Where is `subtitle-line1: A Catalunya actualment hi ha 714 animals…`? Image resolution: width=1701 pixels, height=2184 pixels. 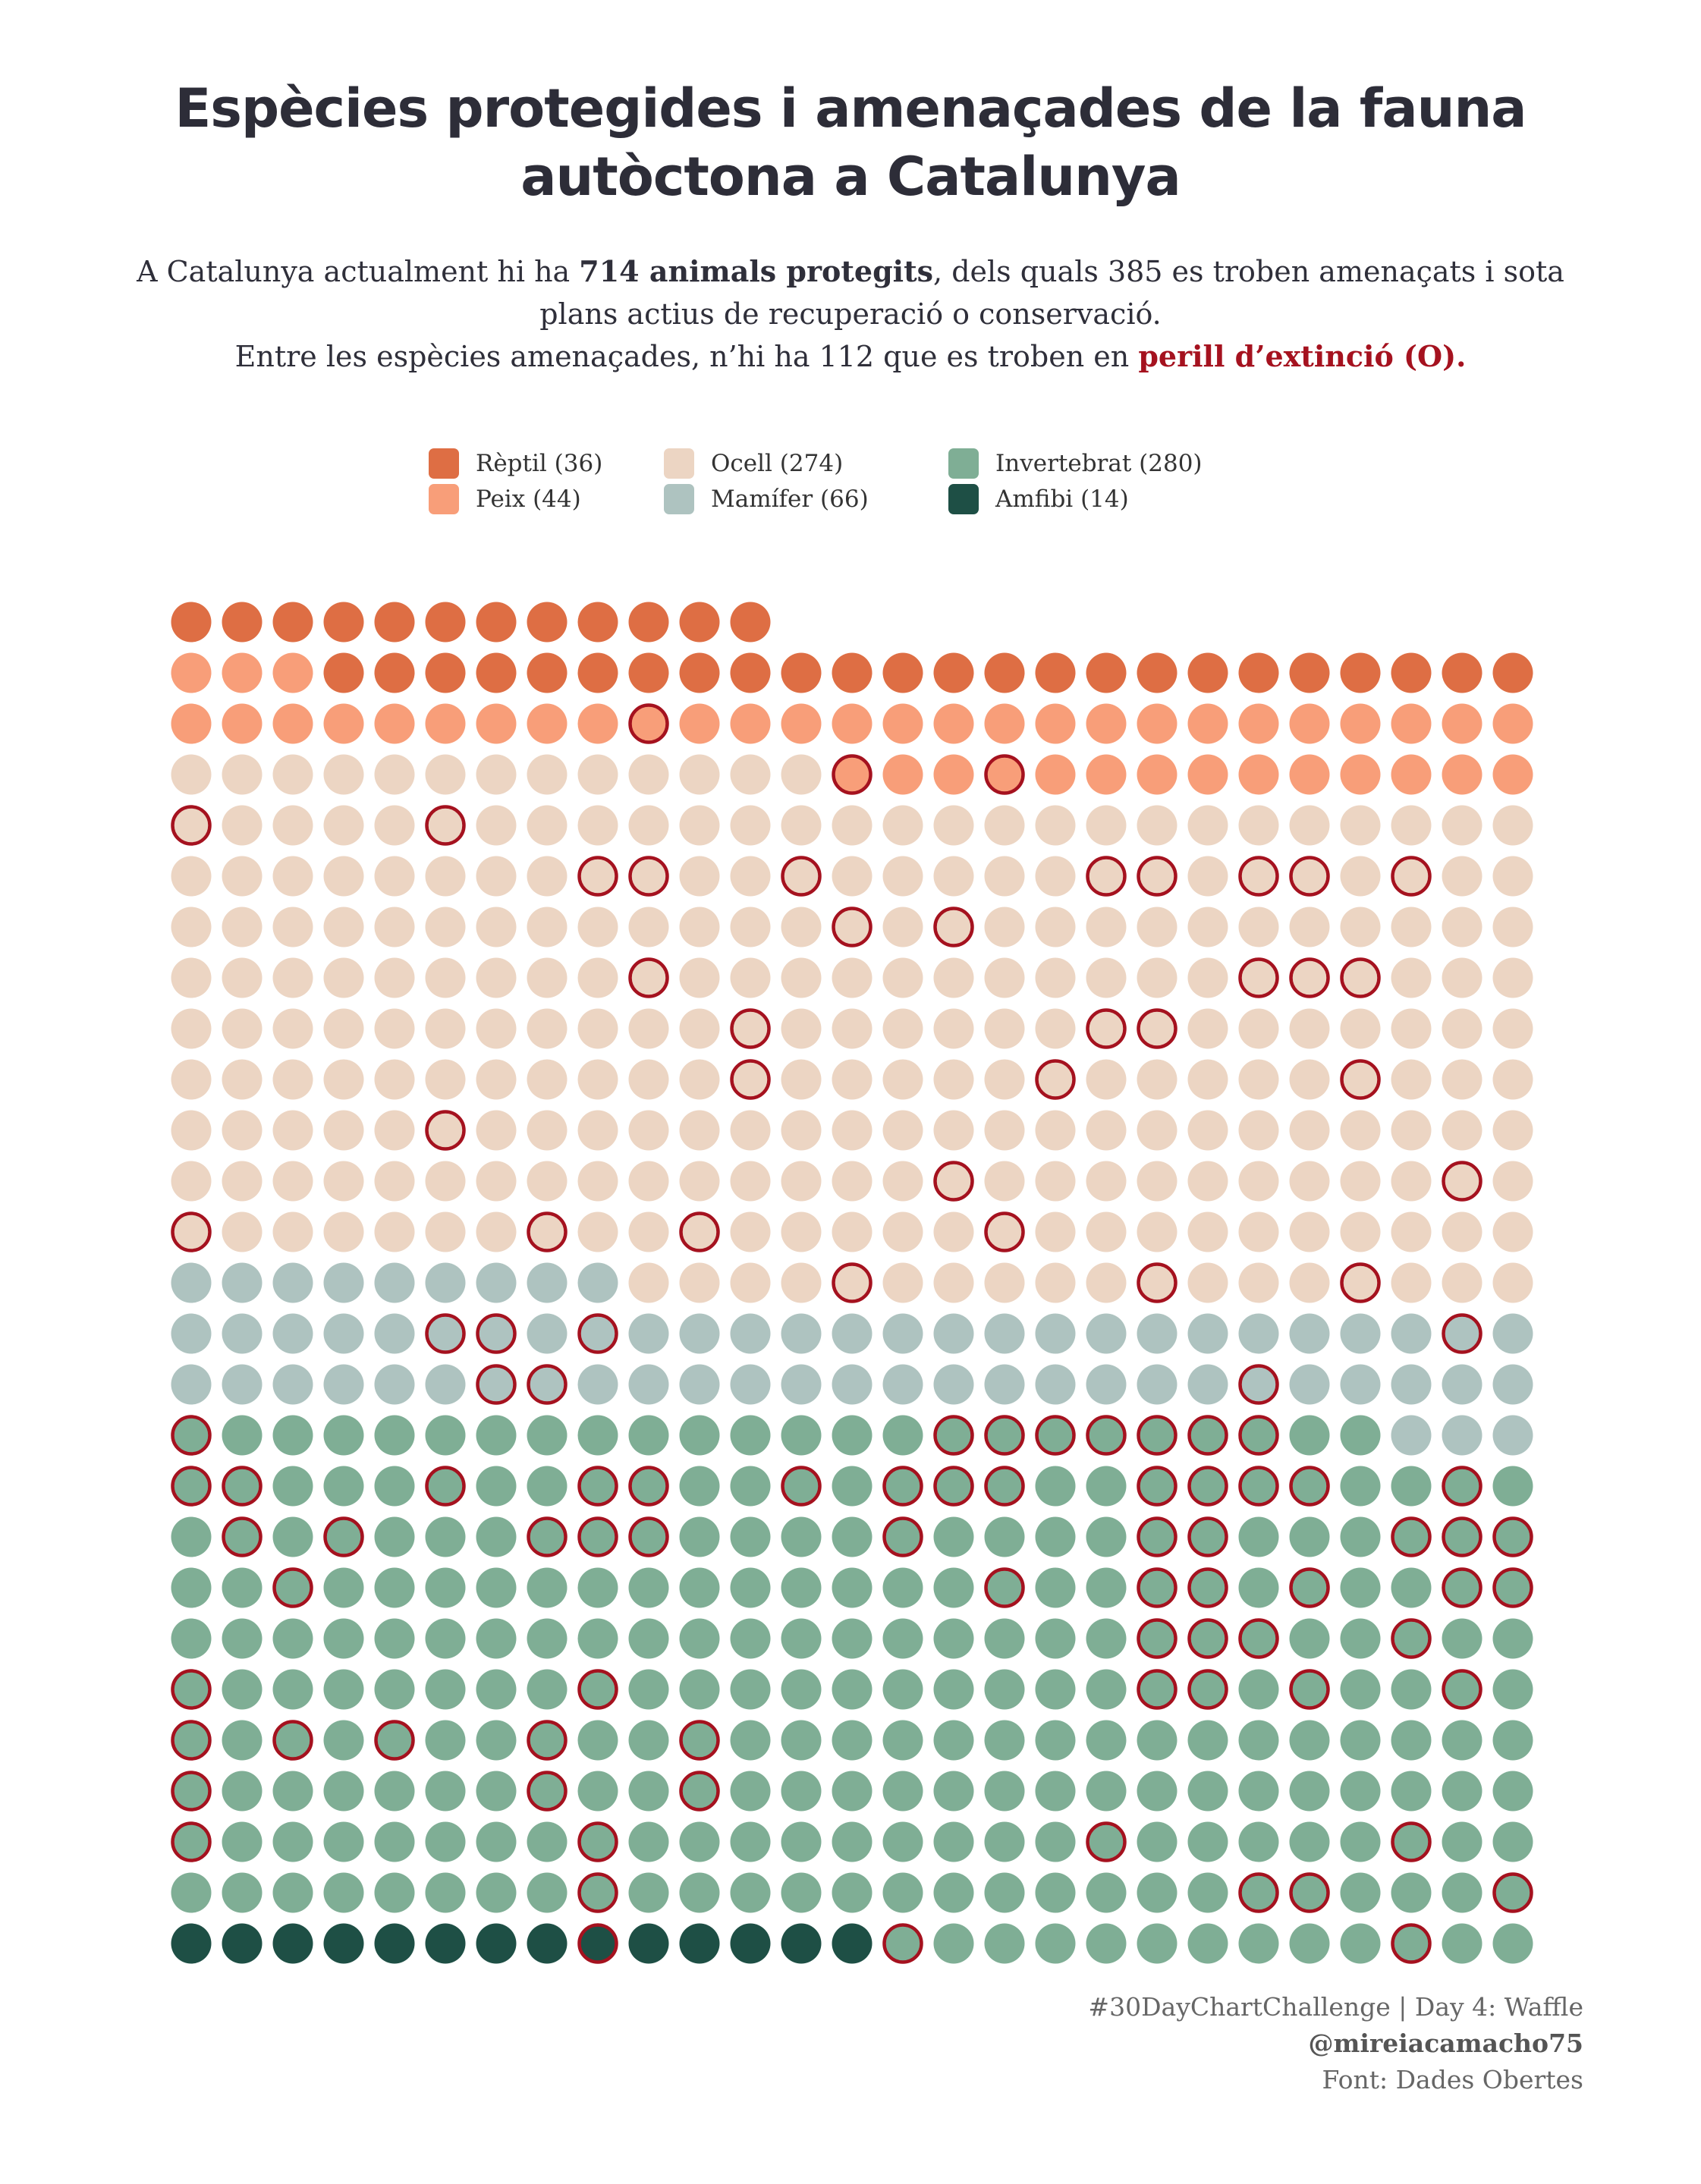 subtitle-line1: A Catalunya actualment hi ha 714 animals… is located at coordinates (850, 271).